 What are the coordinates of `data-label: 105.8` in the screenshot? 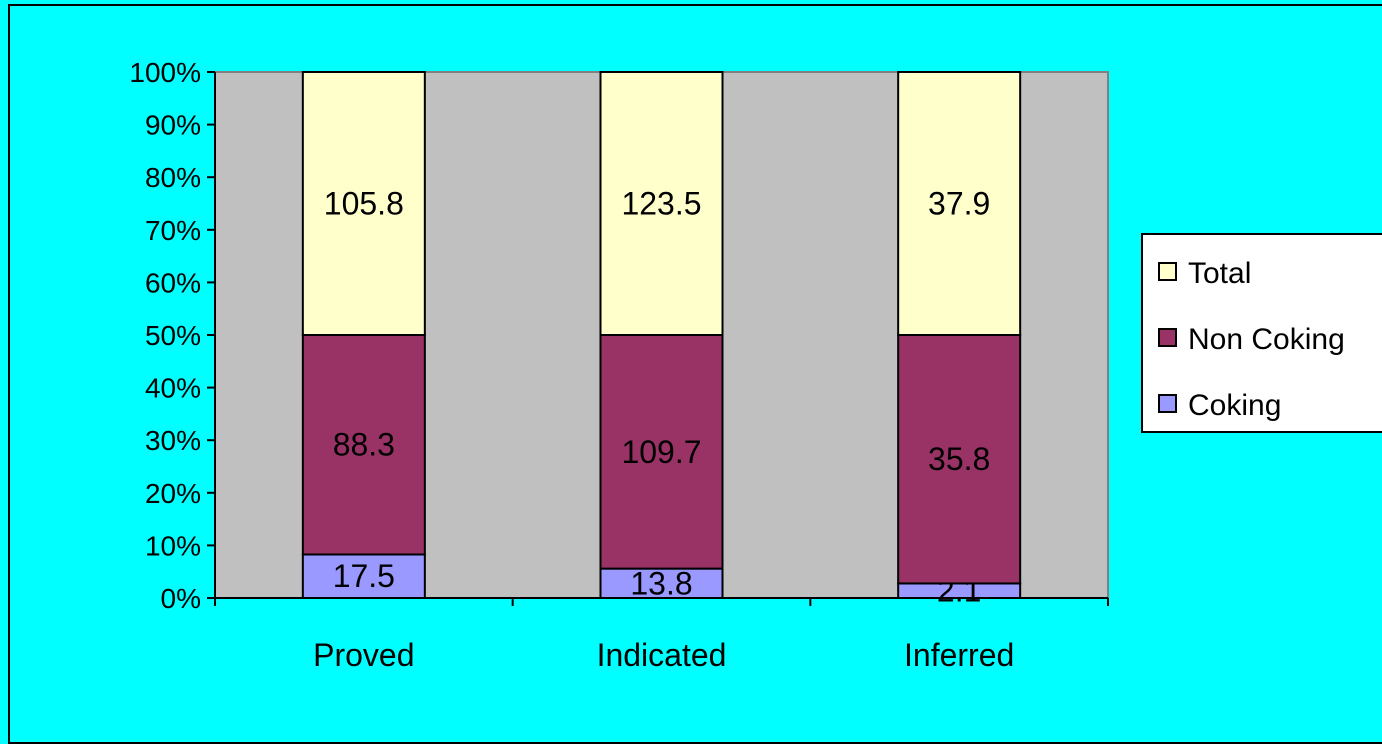 It's located at (364, 204).